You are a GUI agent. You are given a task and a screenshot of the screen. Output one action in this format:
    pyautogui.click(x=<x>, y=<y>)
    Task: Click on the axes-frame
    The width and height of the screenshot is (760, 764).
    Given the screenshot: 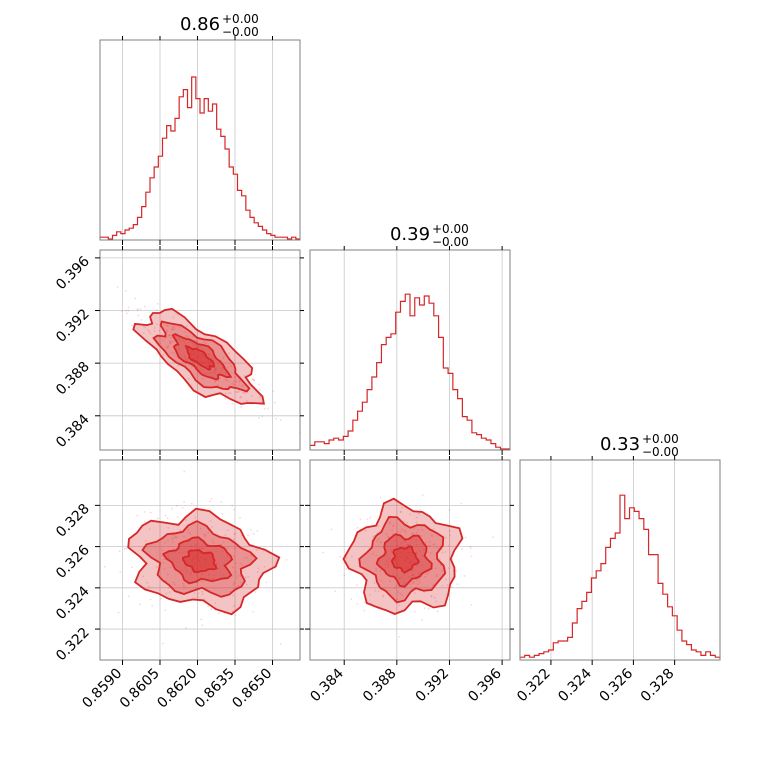 What is the action you would take?
    pyautogui.click(x=620, y=560)
    